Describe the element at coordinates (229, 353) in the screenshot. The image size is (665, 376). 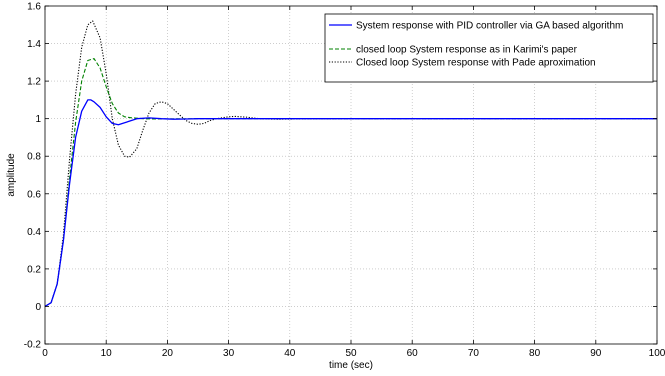
I see `x-tick-label: 30` at that location.